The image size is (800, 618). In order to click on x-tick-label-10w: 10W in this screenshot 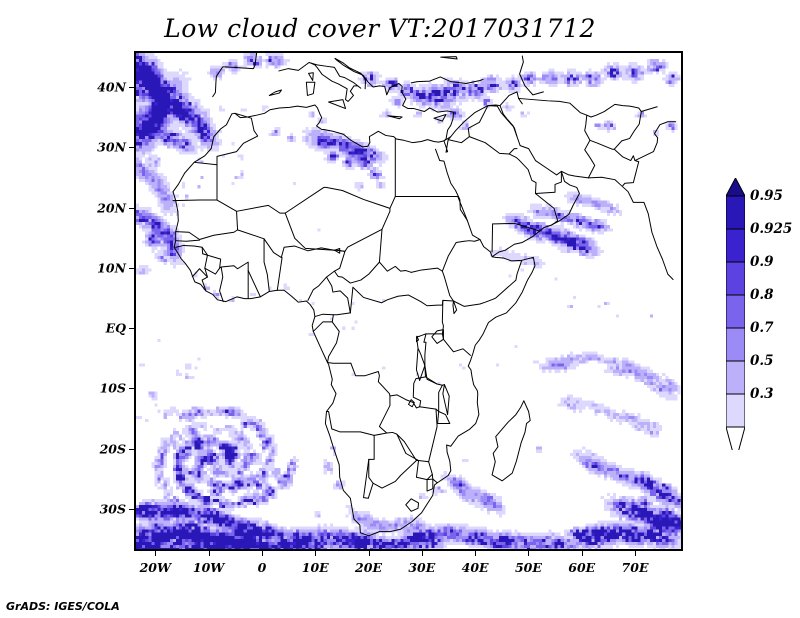, I will do `click(208, 567)`.